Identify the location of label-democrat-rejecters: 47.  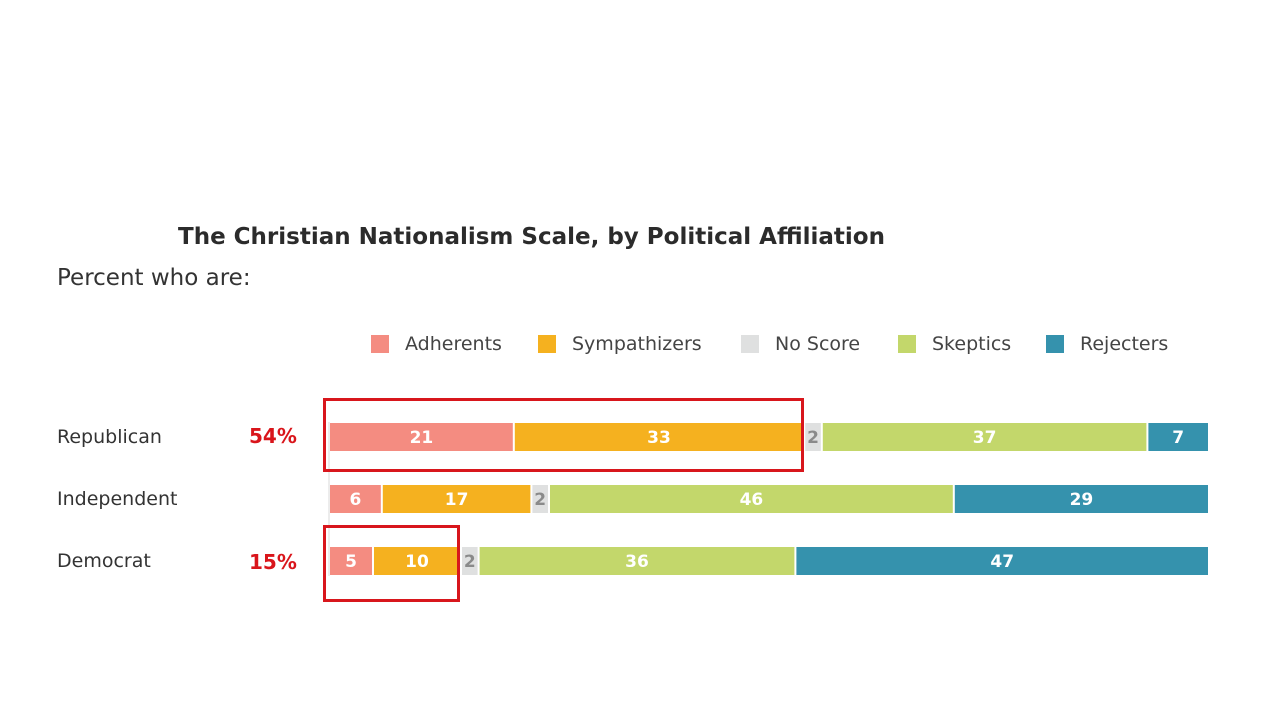
(1002, 562).